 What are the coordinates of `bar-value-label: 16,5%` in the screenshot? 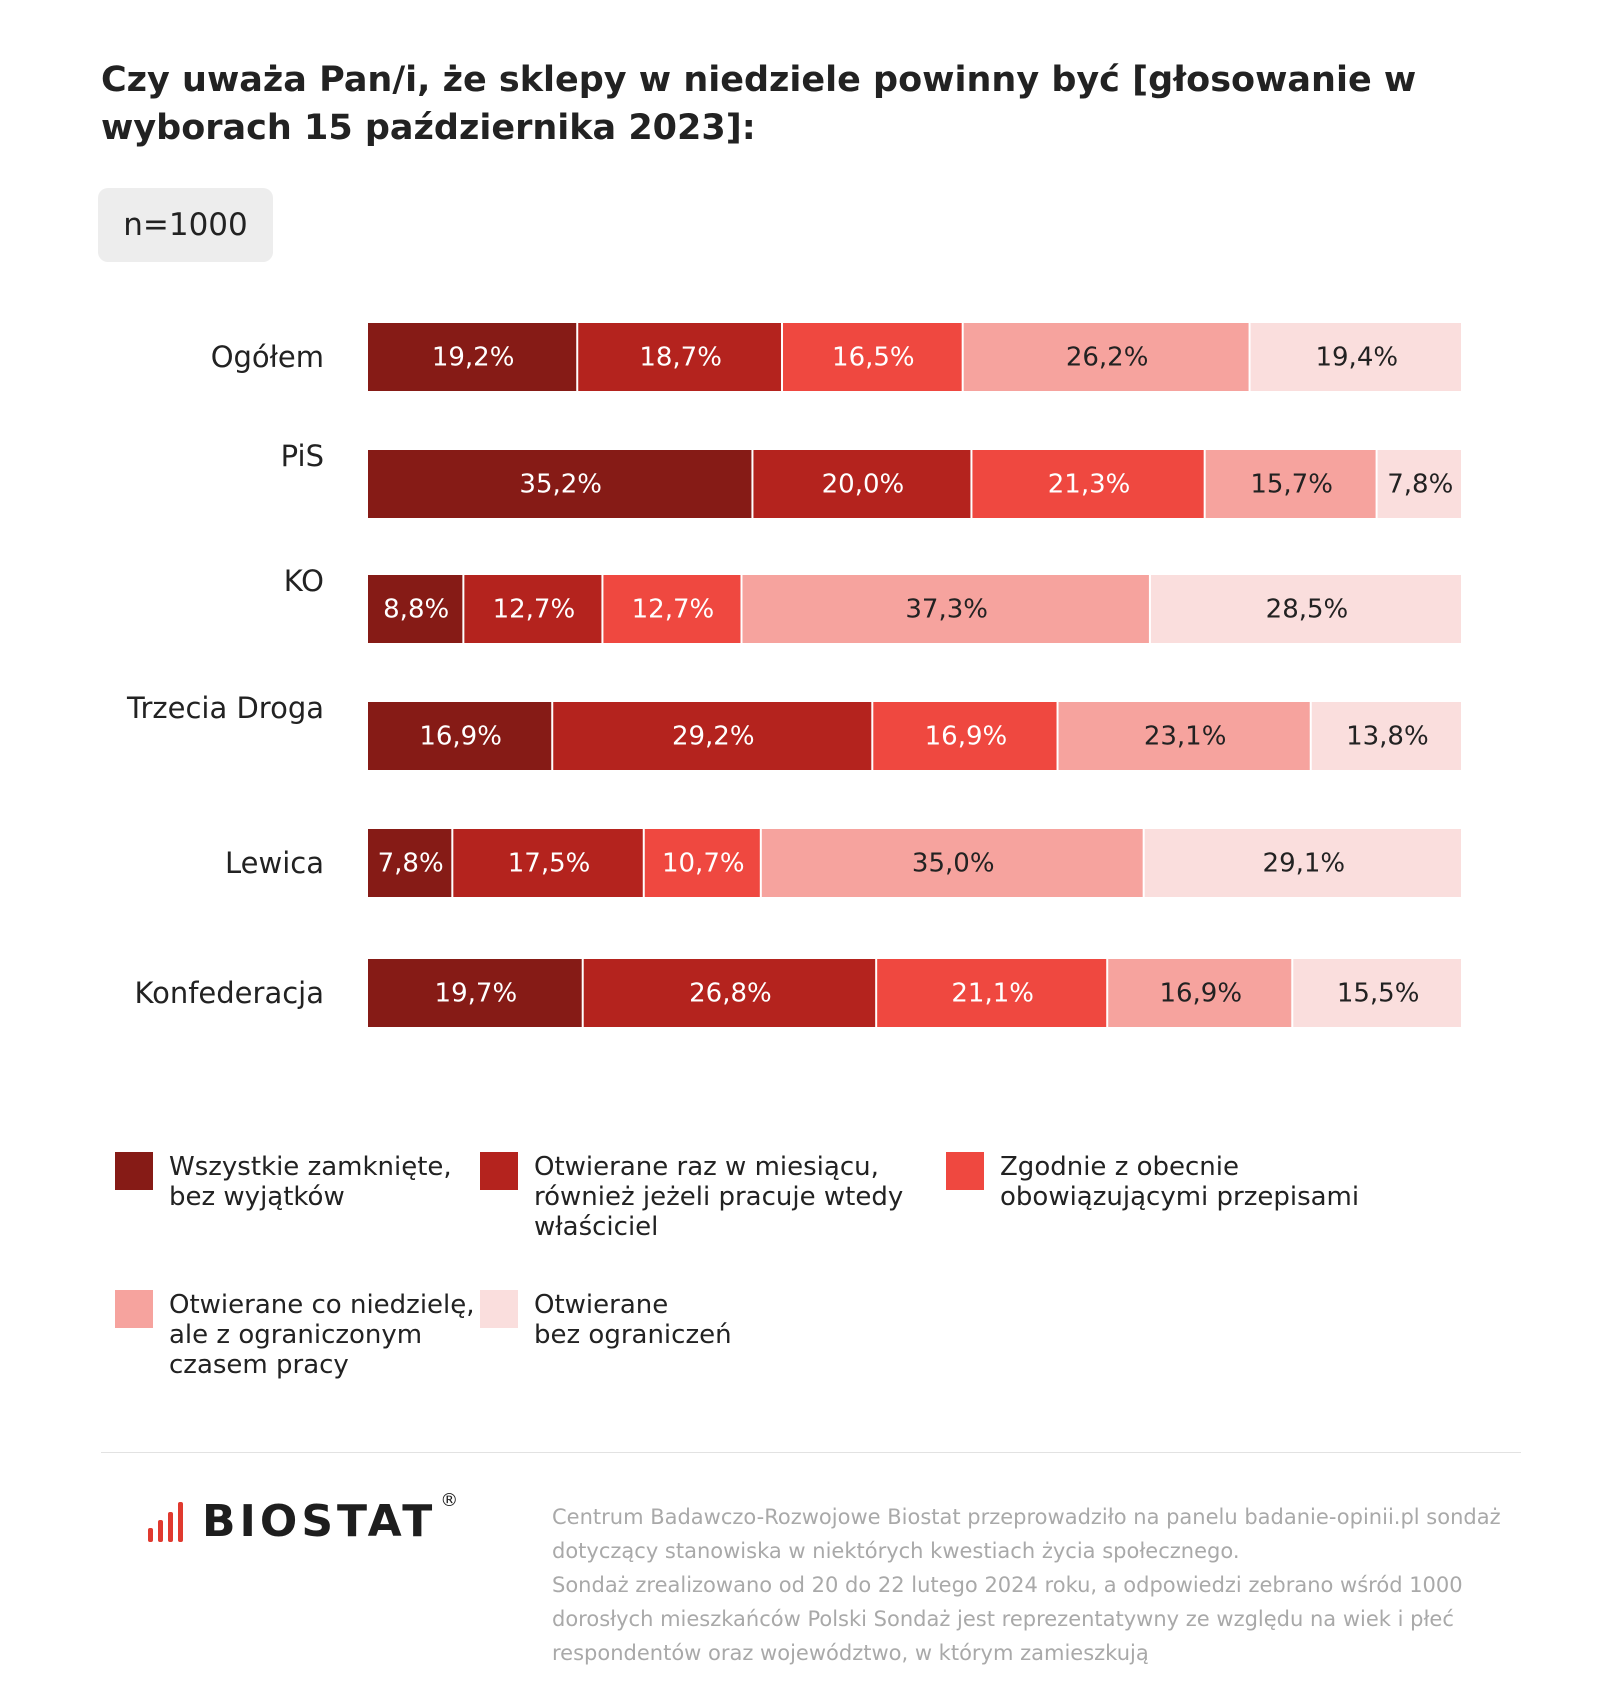 It's located at (873, 358).